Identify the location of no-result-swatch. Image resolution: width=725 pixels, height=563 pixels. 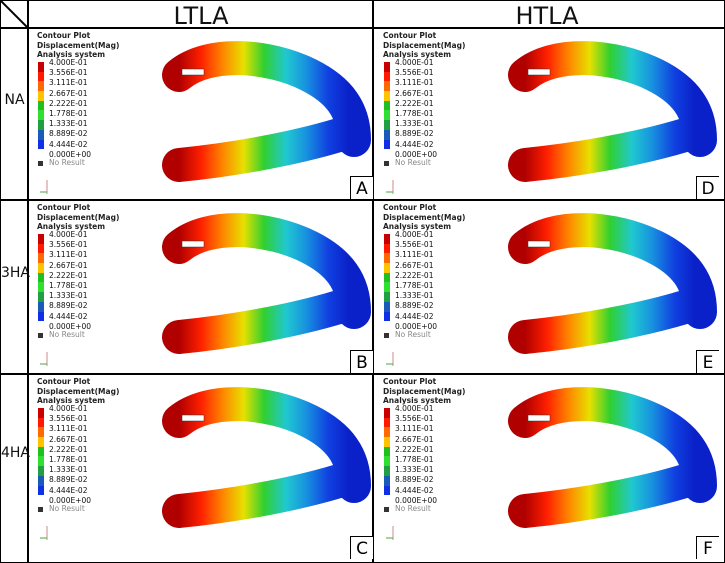
(40, 335).